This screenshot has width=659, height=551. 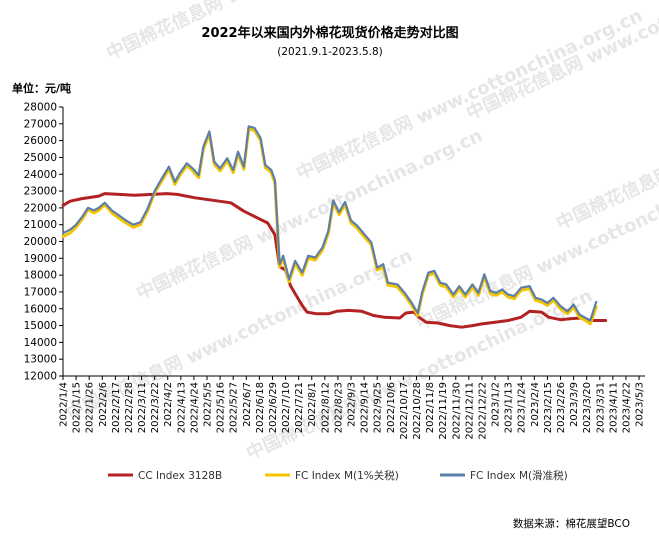 What do you see at coordinates (352, 404) in the screenshot?
I see `x-tick-label: 2022/9/3` at bounding box center [352, 404].